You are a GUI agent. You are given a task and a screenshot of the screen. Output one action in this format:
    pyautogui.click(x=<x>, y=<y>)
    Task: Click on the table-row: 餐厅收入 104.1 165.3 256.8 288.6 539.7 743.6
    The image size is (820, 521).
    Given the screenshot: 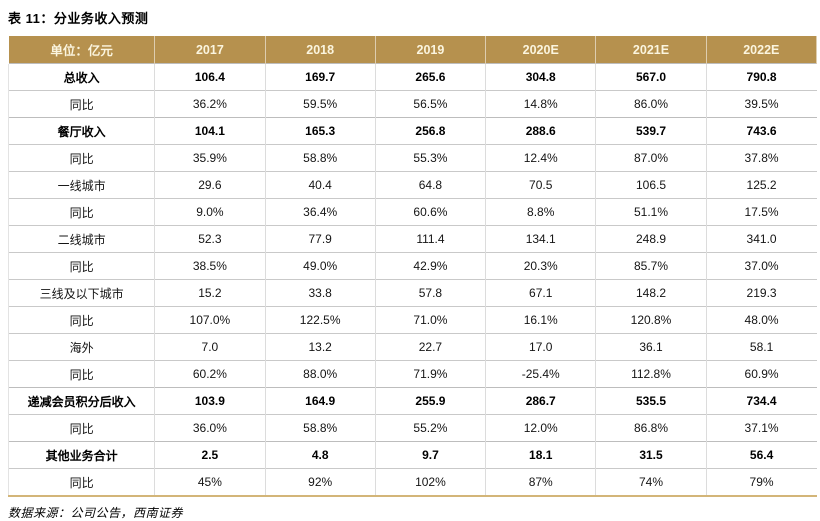 What is the action you would take?
    pyautogui.click(x=412, y=131)
    